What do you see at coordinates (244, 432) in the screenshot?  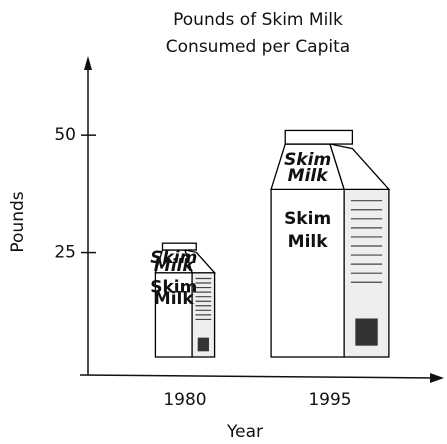 I see `x-axis-label: Year` at bounding box center [244, 432].